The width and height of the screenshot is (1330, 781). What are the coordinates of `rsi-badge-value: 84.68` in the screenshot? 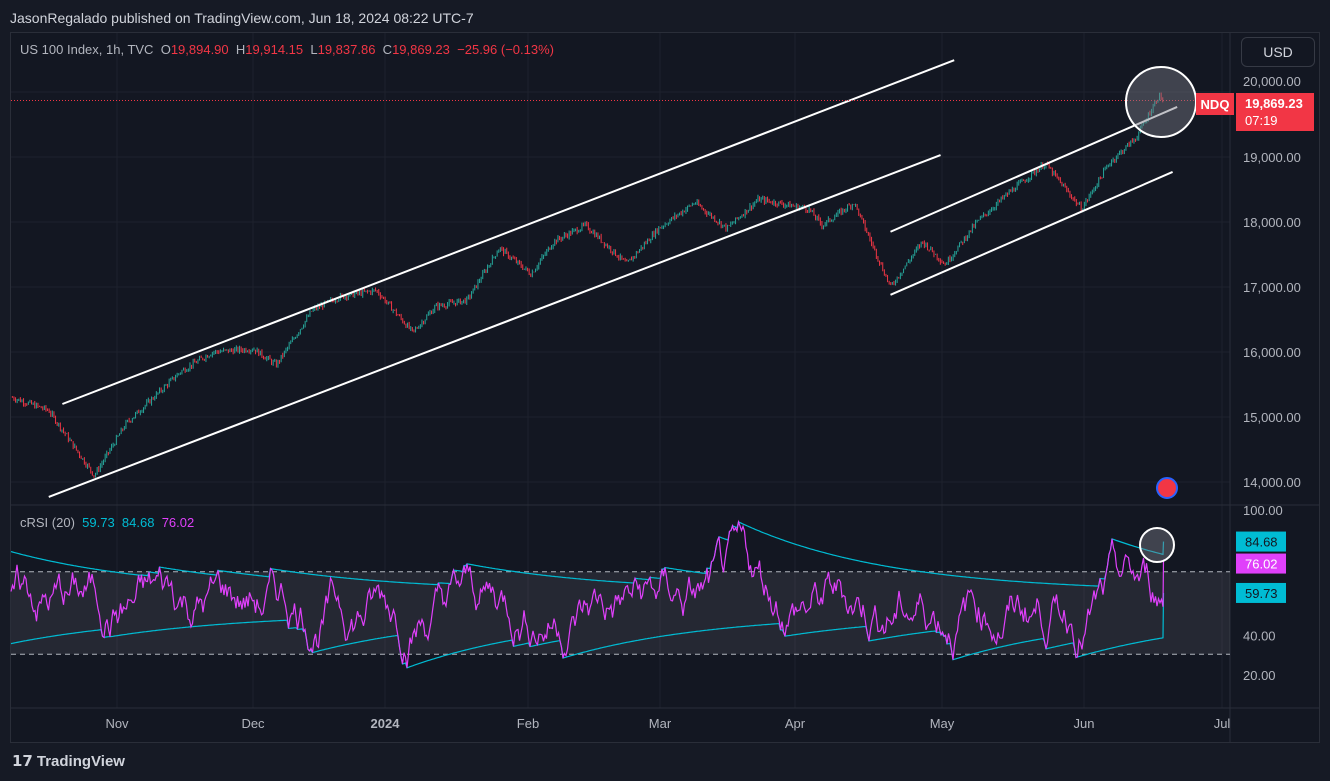 It's located at (1261, 542).